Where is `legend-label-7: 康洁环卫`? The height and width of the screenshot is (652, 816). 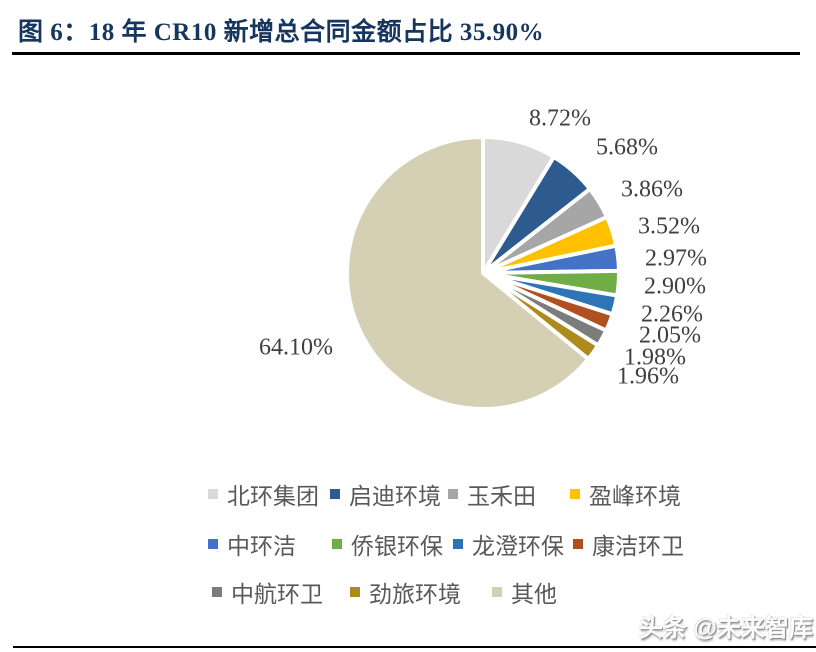 legend-label-7: 康洁环卫 is located at coordinates (638, 546).